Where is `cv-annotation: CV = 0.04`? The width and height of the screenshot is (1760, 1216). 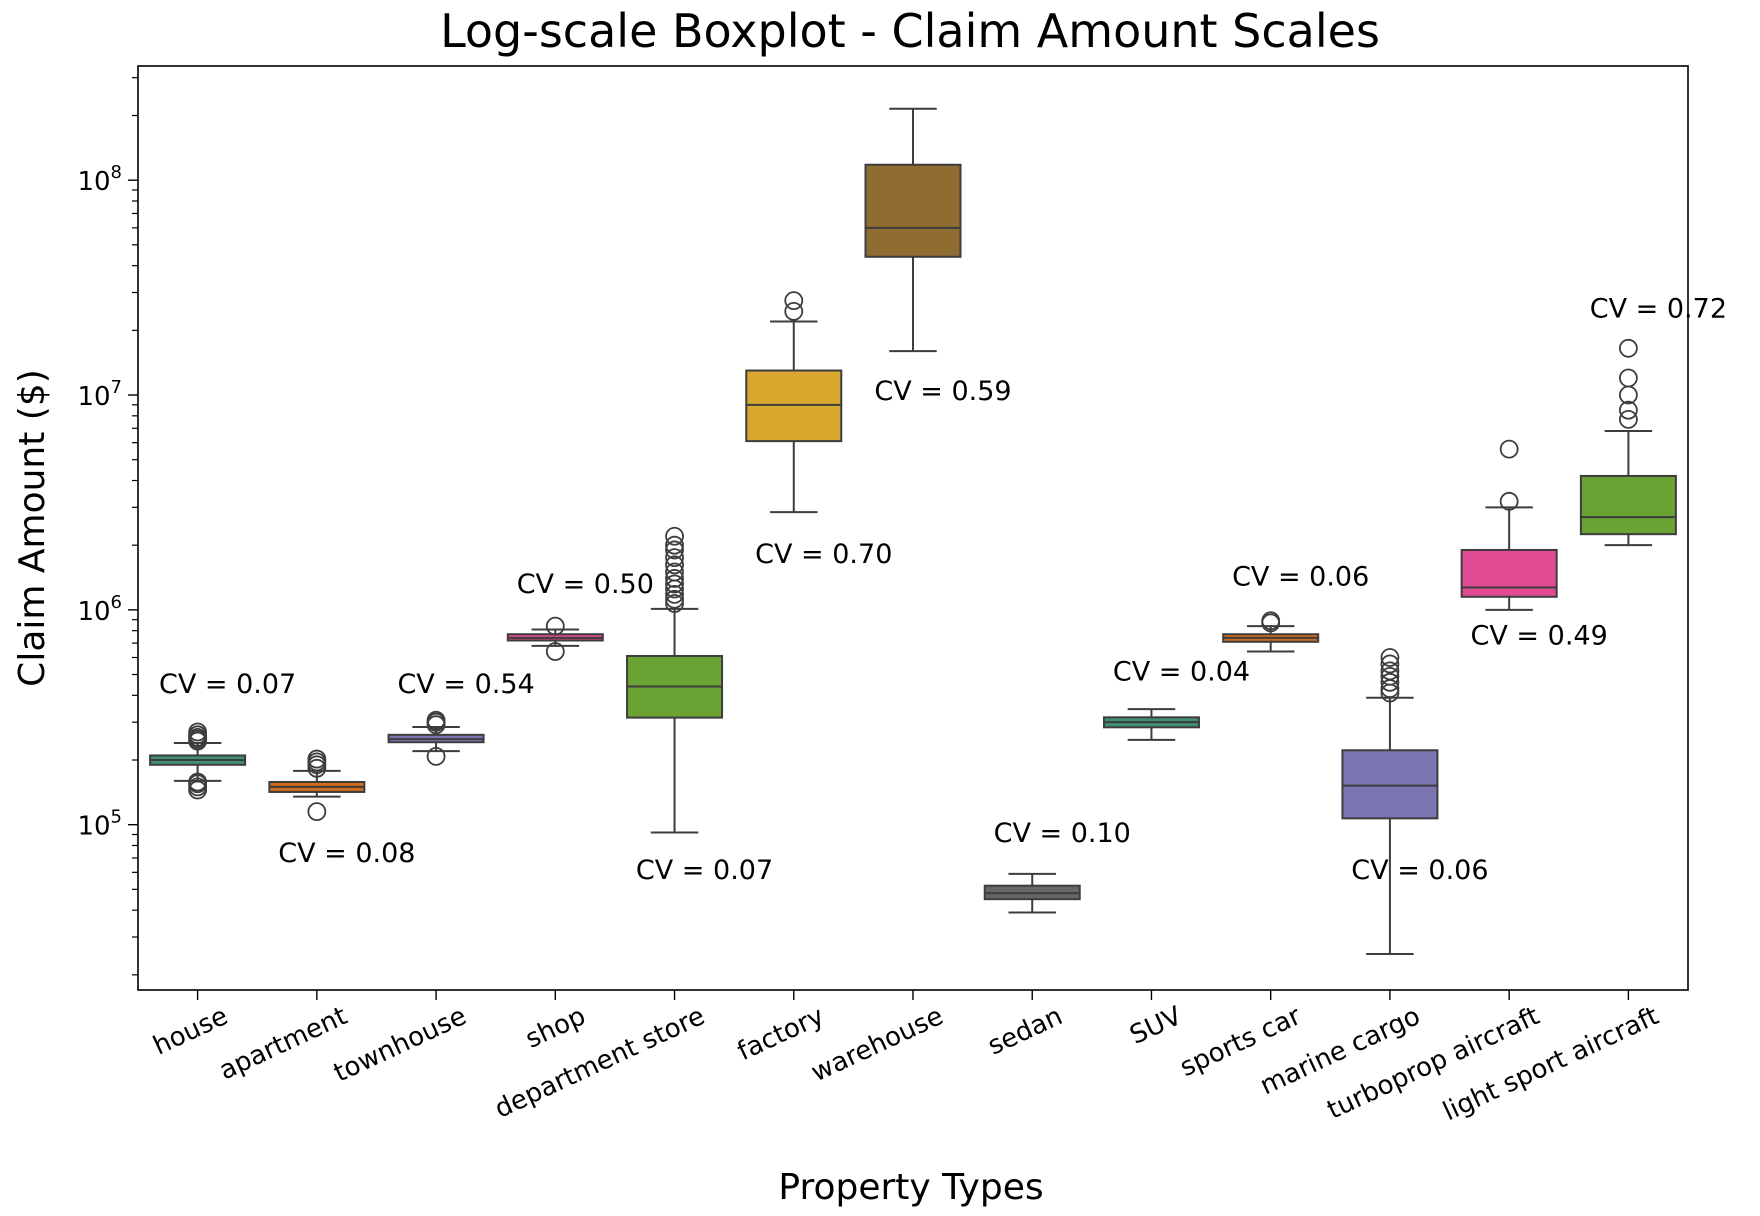 cv-annotation: CV = 0.04 is located at coordinates (1181, 671).